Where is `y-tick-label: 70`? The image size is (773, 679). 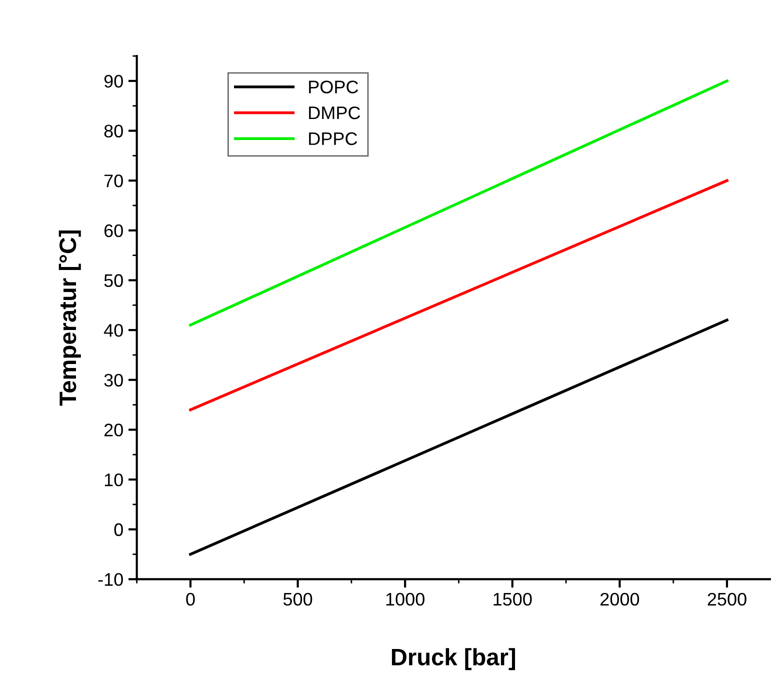 y-tick-label: 70 is located at coordinates (113, 181).